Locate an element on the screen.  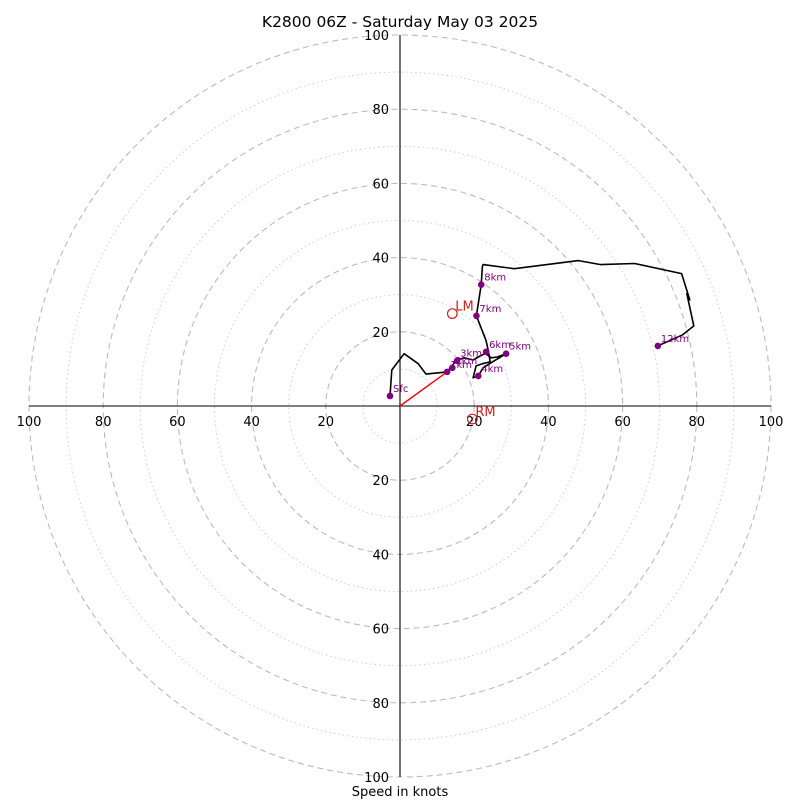
tick-label-left: 60 is located at coordinates (177, 422).